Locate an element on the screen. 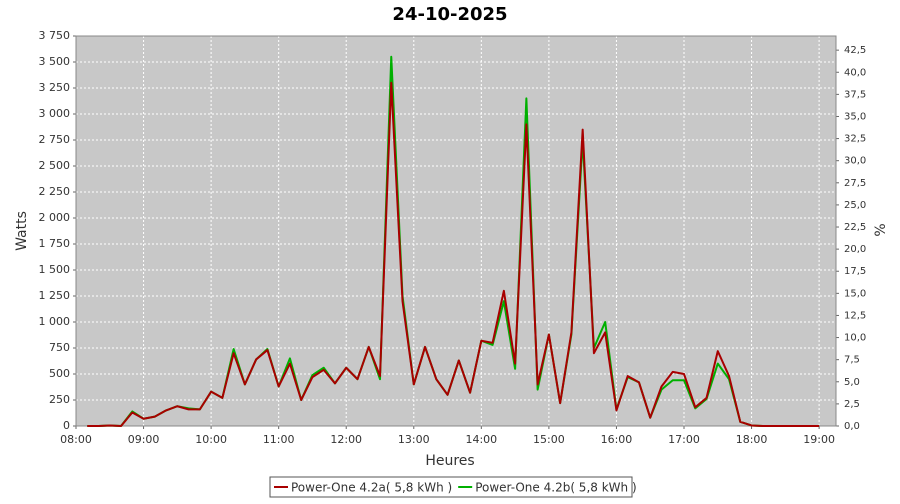  y2-tick-label: 2,5 is located at coordinates (852, 404).